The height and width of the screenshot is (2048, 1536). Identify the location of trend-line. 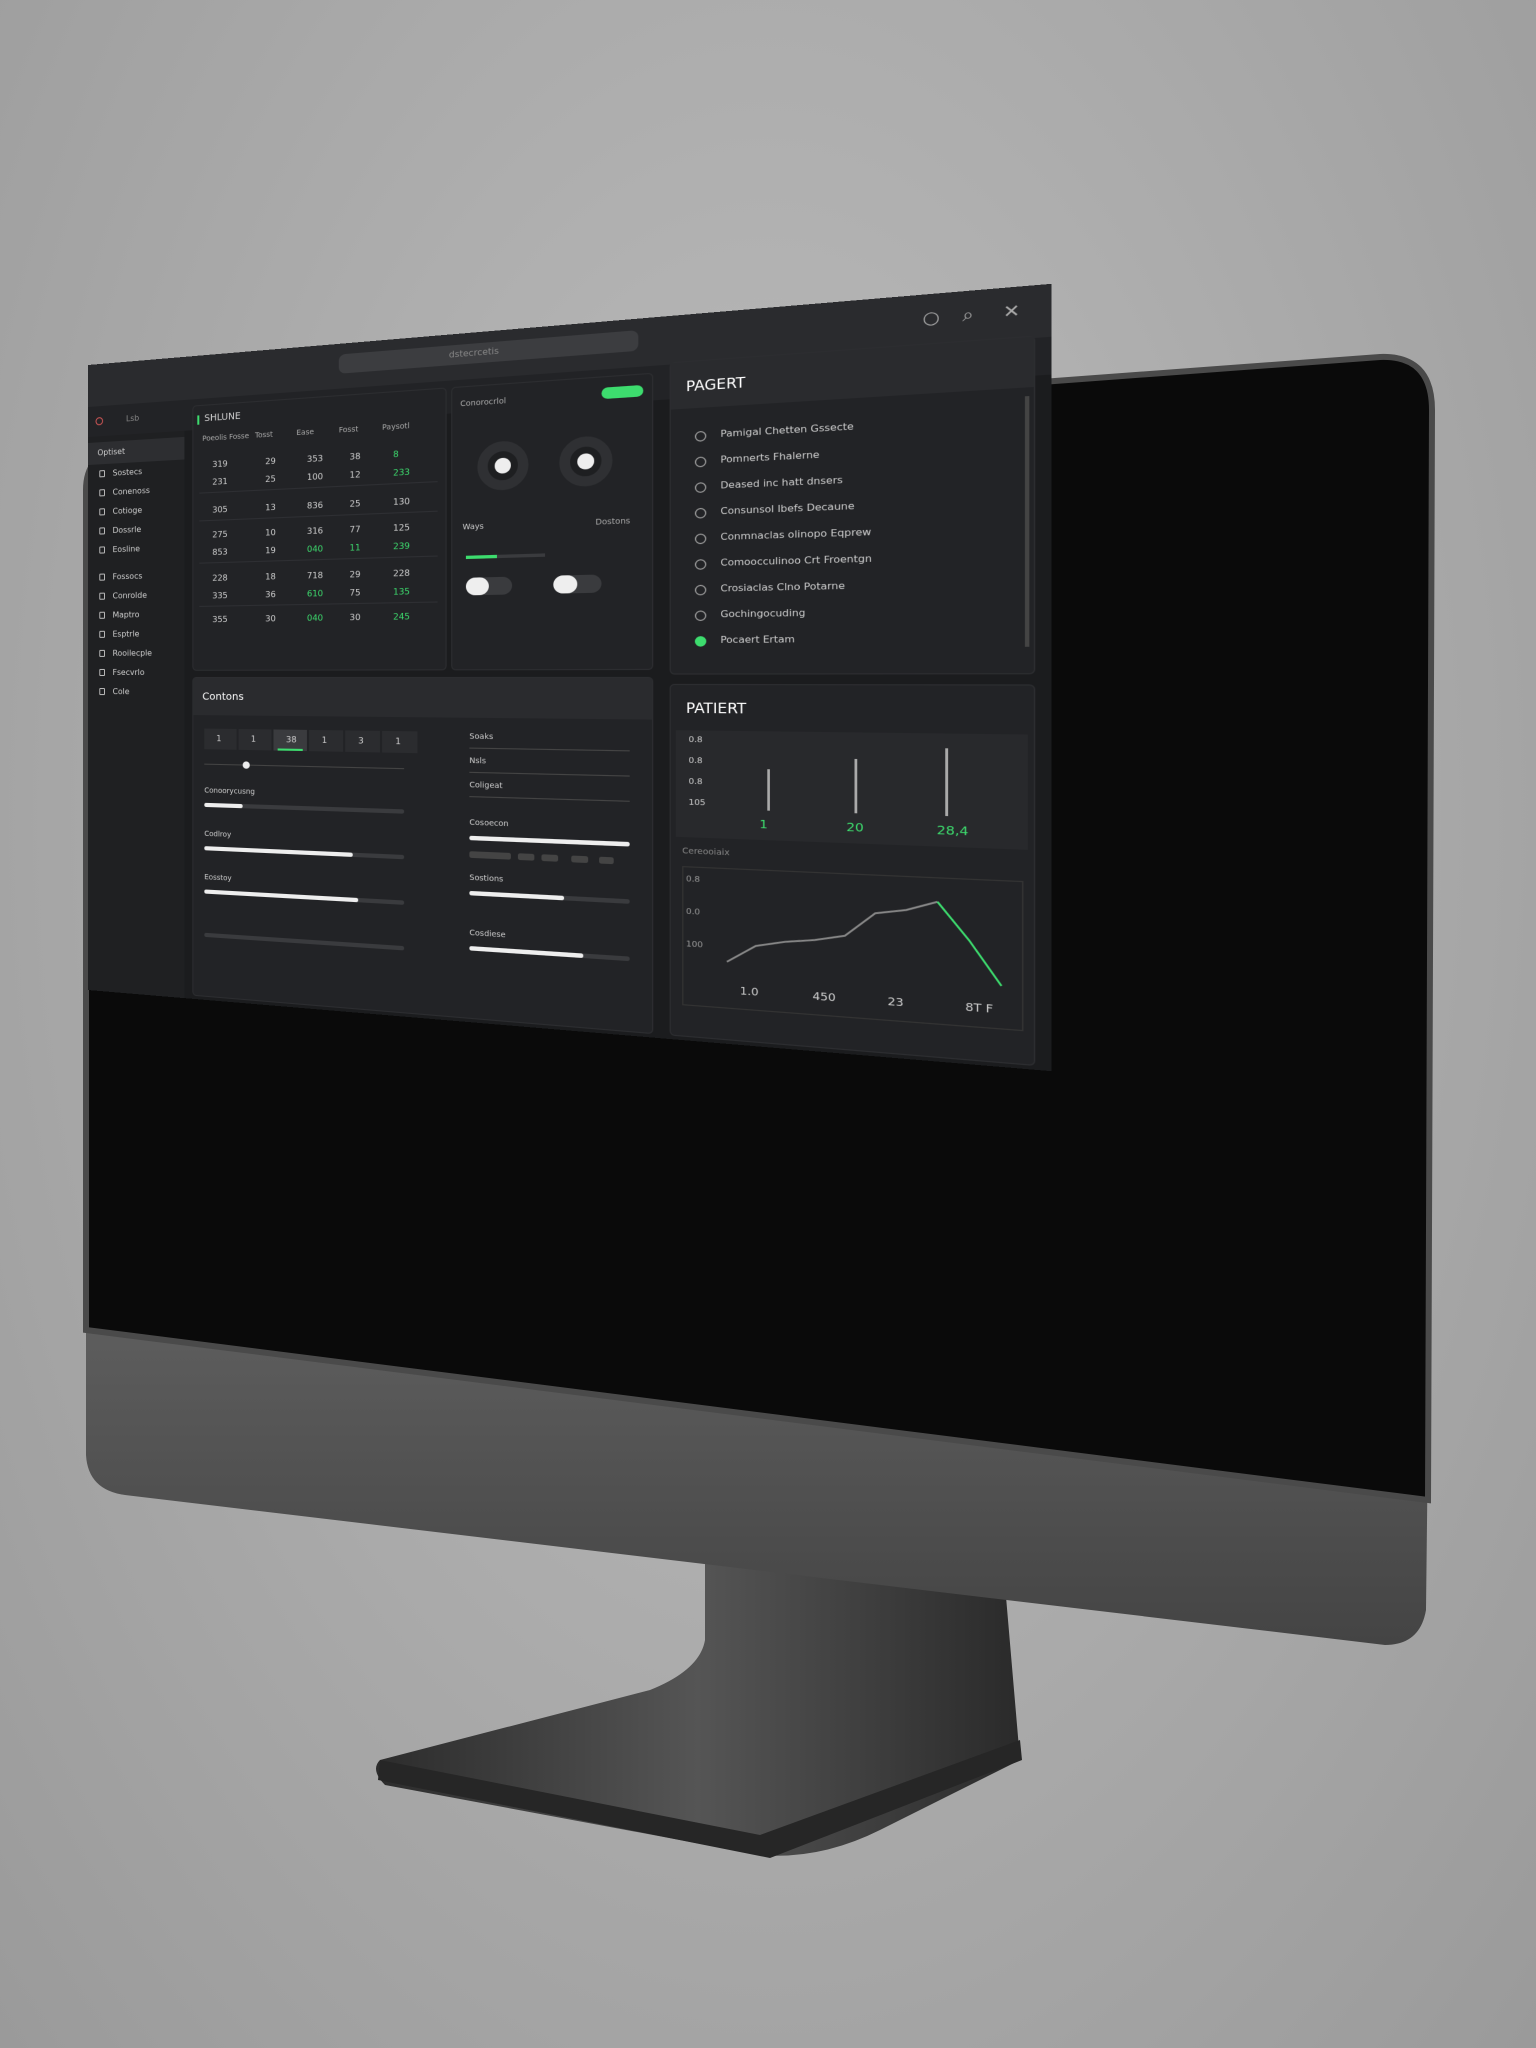
(832, 933).